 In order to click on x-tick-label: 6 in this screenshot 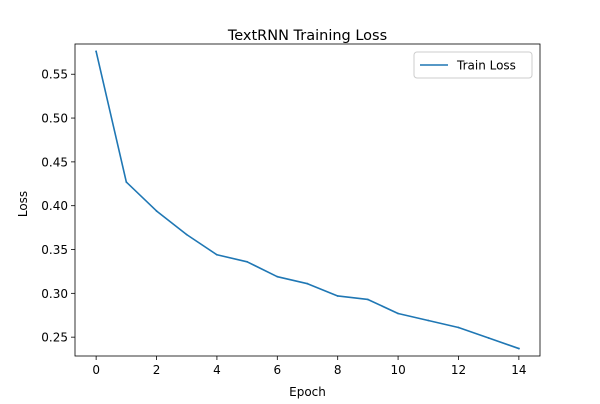, I will do `click(277, 370)`.